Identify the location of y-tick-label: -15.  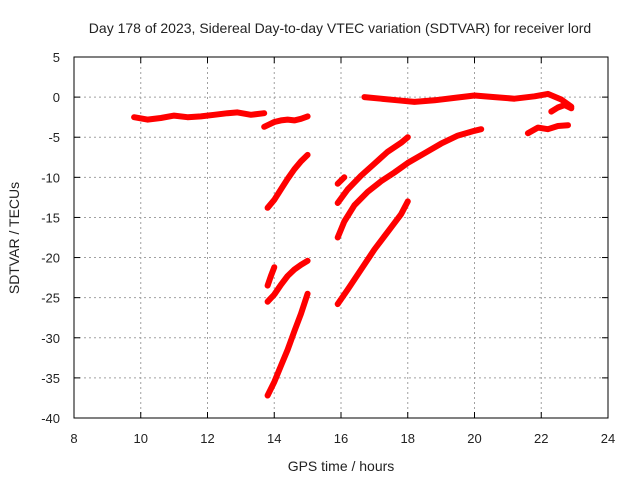
(50, 217).